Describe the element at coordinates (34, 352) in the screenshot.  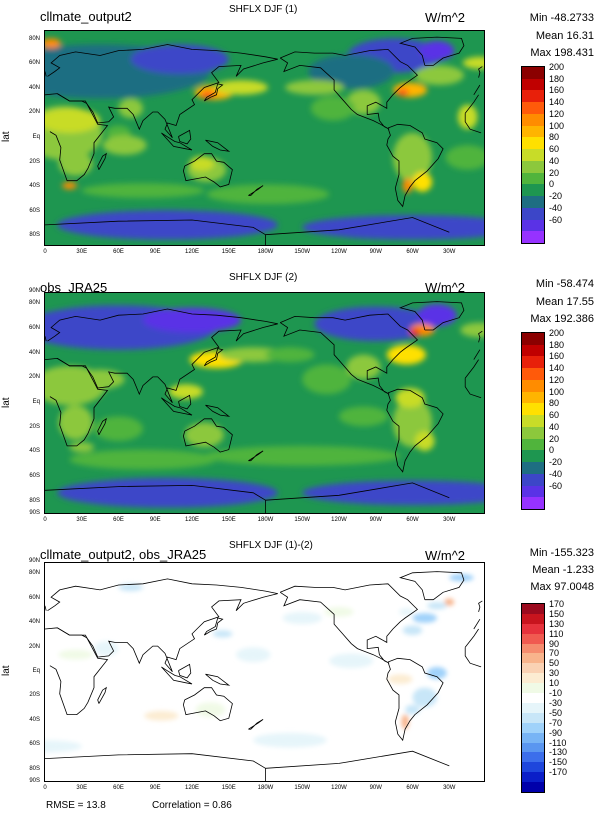
I see `y-tick-label: 40N` at that location.